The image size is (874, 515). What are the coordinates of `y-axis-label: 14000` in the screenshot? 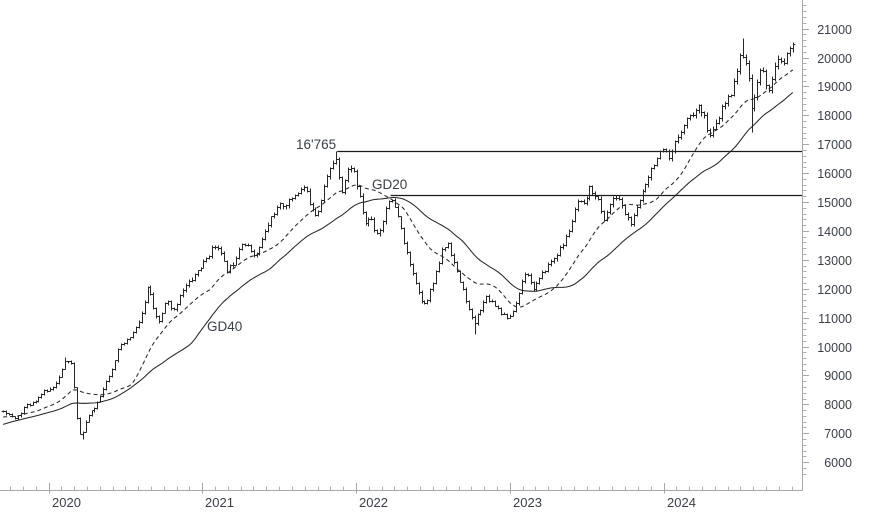 It's located at (834, 232).